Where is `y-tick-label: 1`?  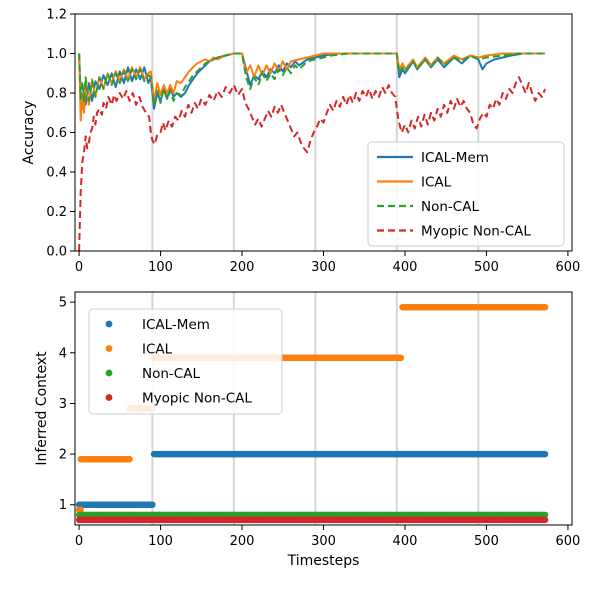
y-tick-label: 1 is located at coordinates (63, 505).